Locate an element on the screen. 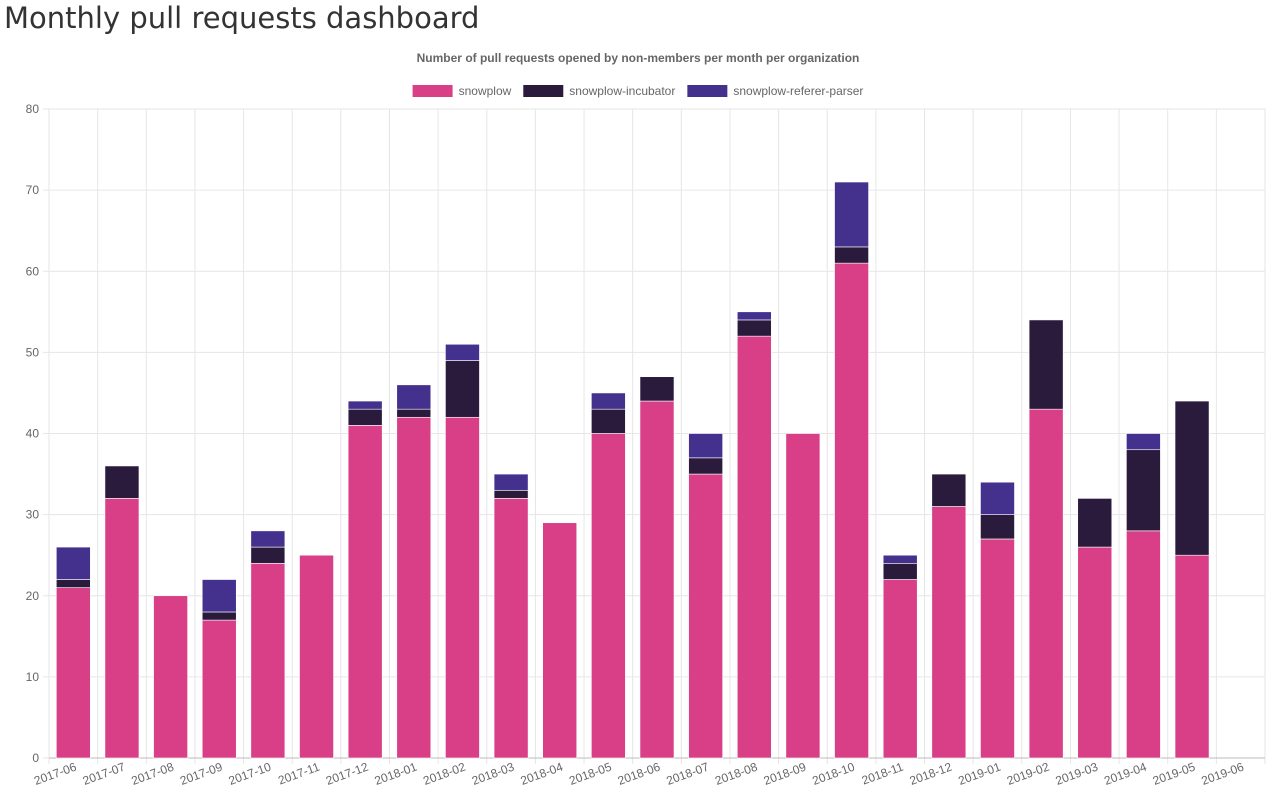  x-tick-label: 2018-08 is located at coordinates (736, 774).